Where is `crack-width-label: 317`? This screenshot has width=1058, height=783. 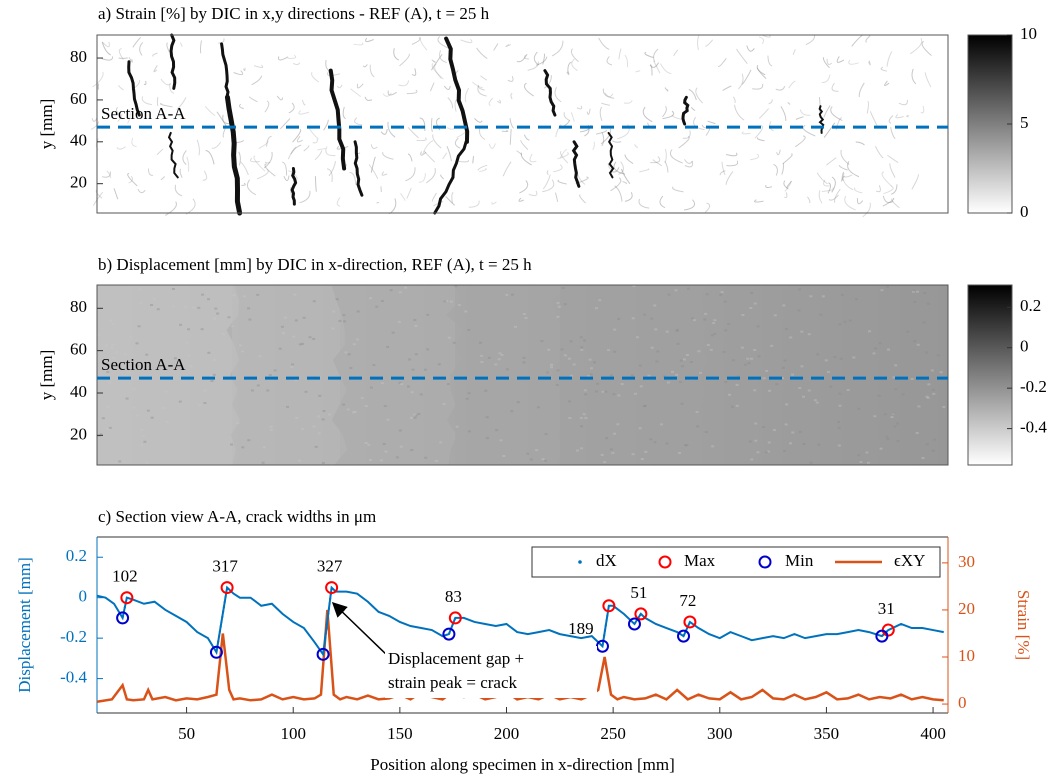
crack-width-label: 317 is located at coordinates (225, 565).